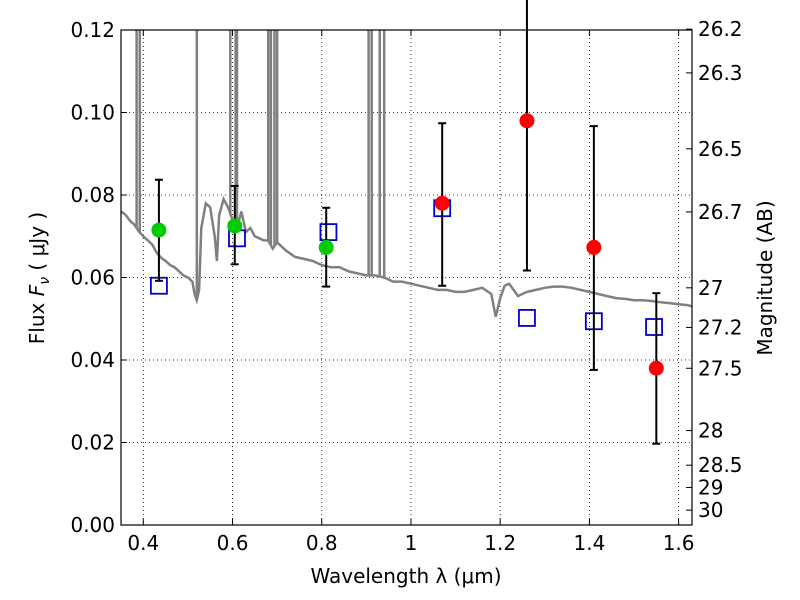 This screenshot has height=600, width=800. Describe the element at coordinates (92, 278) in the screenshot. I see `y-tick-label: 0.06` at that location.